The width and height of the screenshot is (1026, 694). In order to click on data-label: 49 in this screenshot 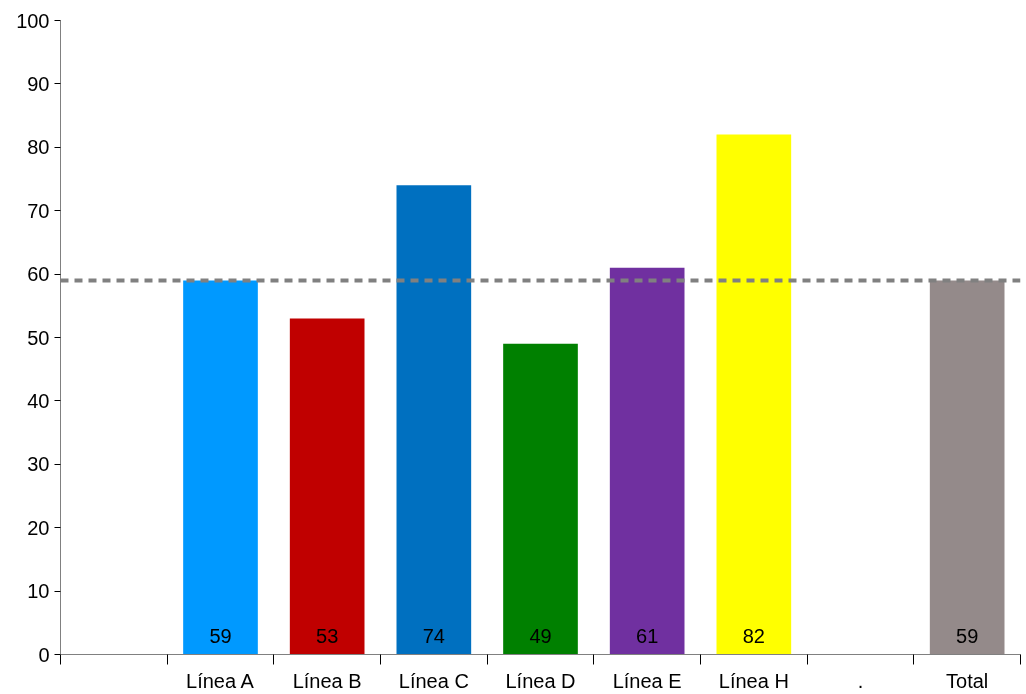, I will do `click(540, 635)`.